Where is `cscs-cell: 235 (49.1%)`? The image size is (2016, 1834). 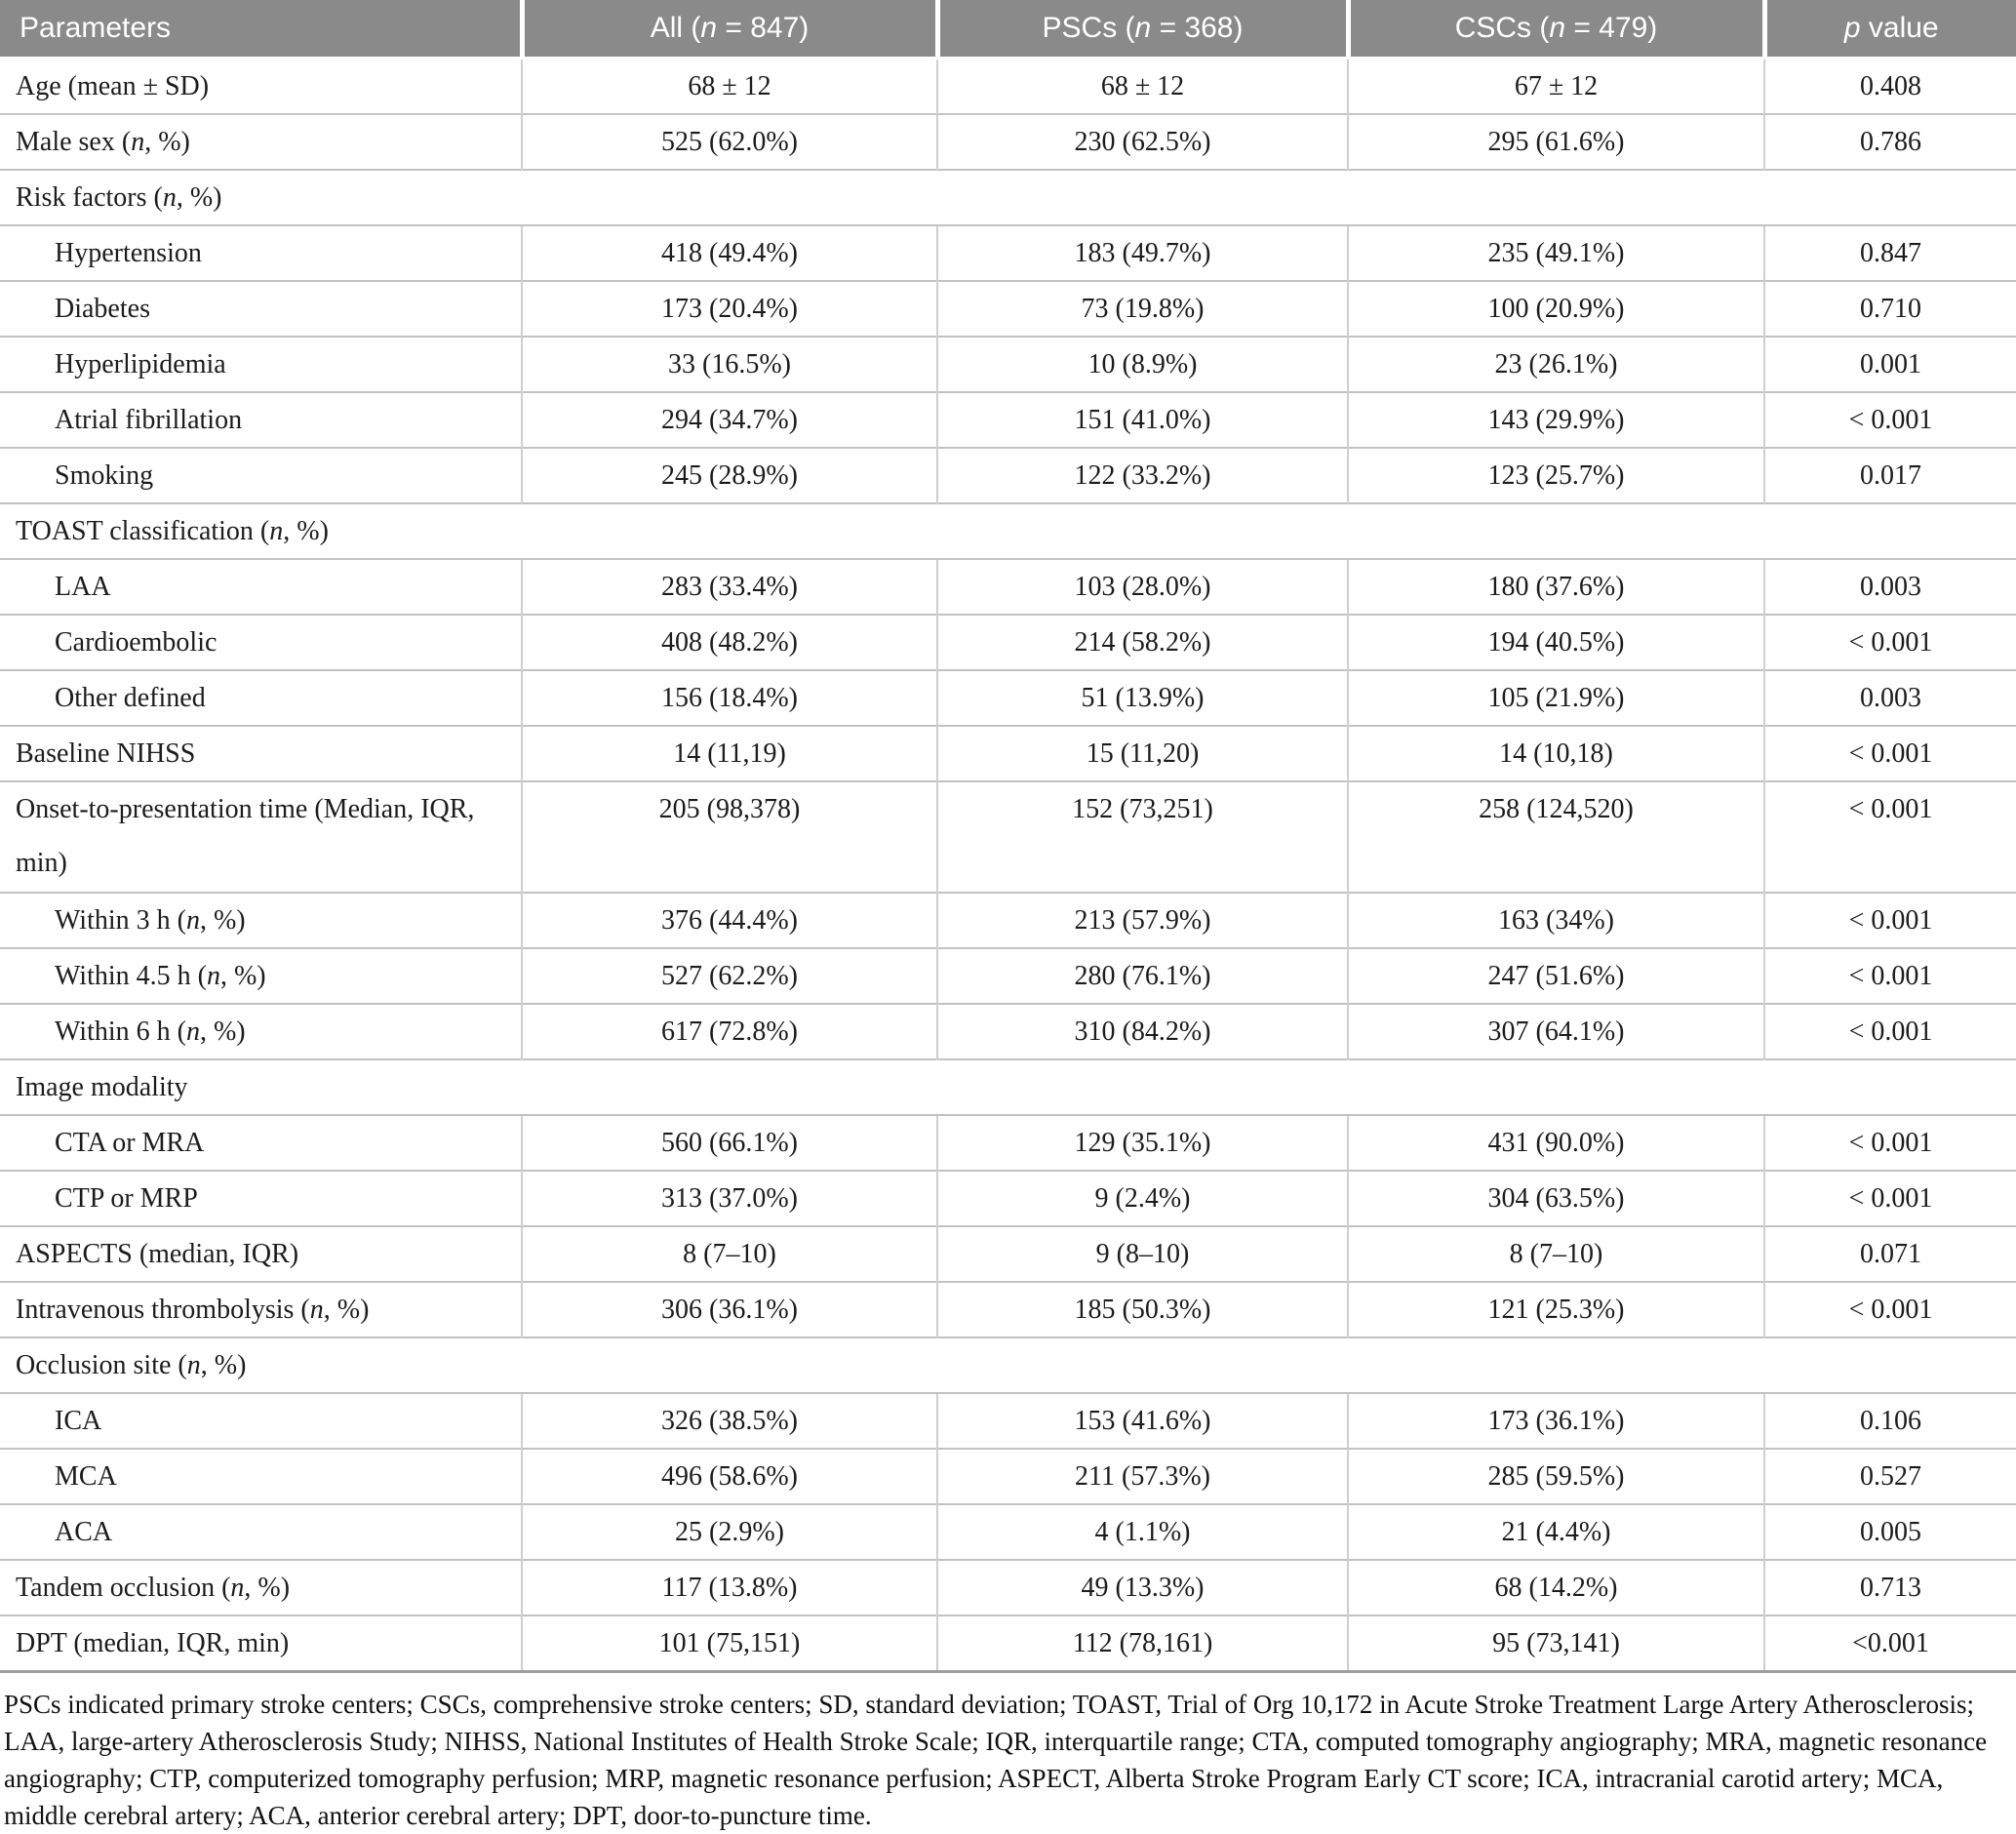 cscs-cell: 235 (49.1%) is located at coordinates (1556, 252).